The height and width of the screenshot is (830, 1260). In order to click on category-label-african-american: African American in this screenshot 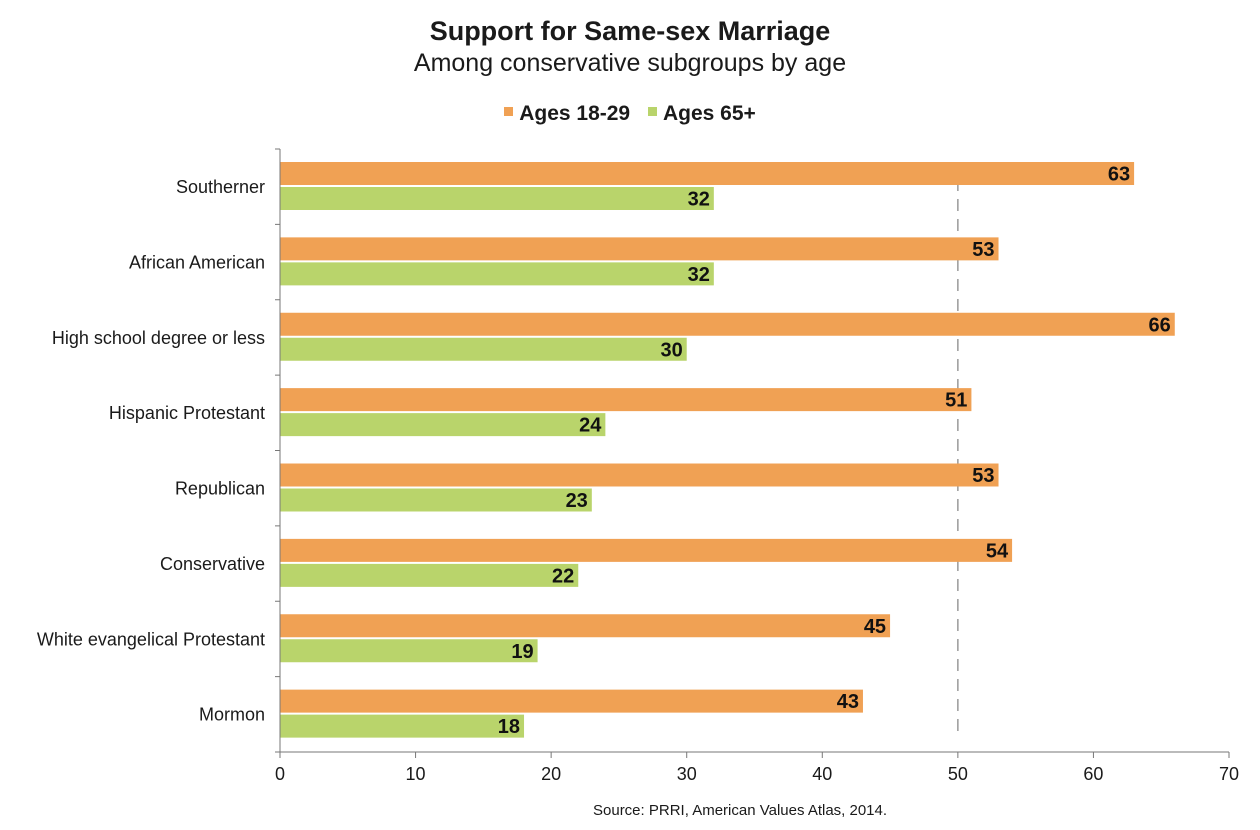, I will do `click(197, 262)`.